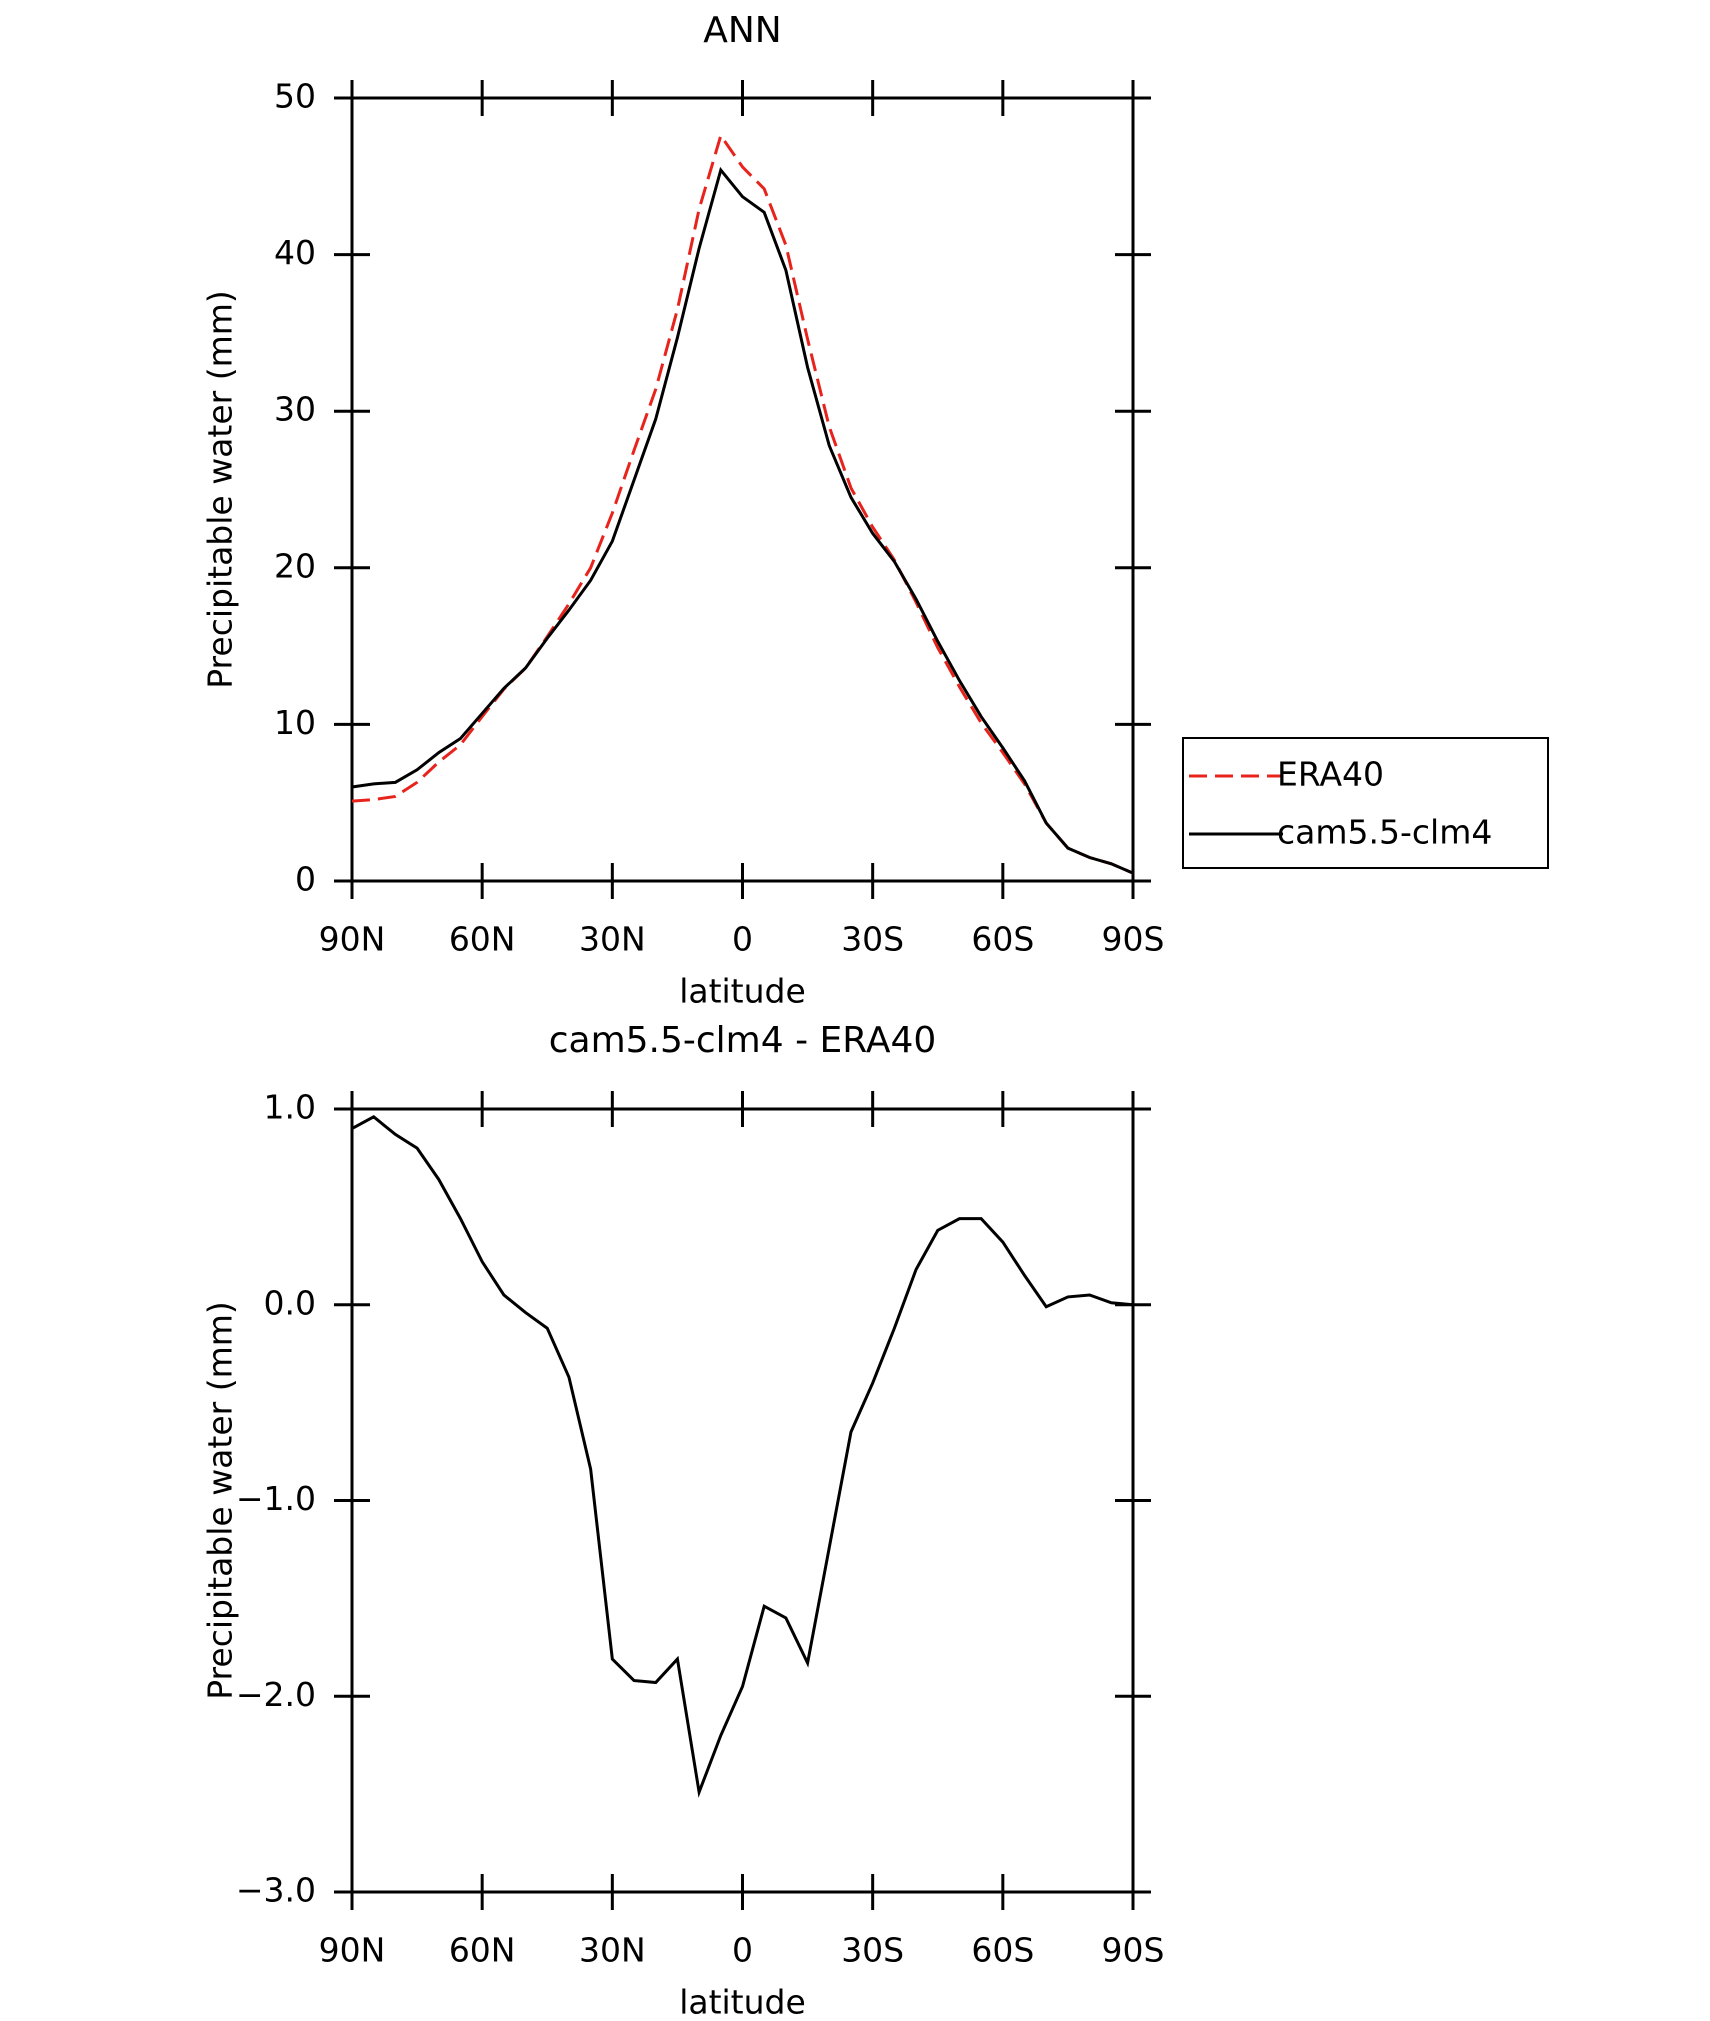  I want to click on y-tick-label: 40, so click(295, 252).